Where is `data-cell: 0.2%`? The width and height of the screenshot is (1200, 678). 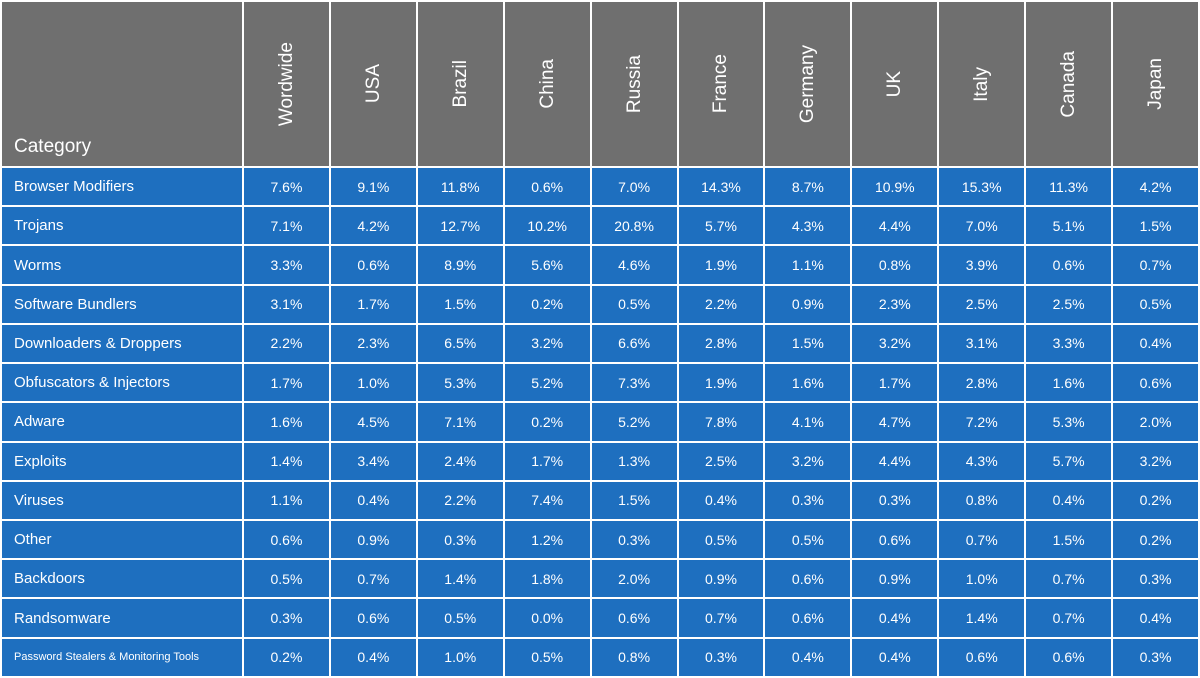
data-cell: 0.2% is located at coordinates (1155, 539).